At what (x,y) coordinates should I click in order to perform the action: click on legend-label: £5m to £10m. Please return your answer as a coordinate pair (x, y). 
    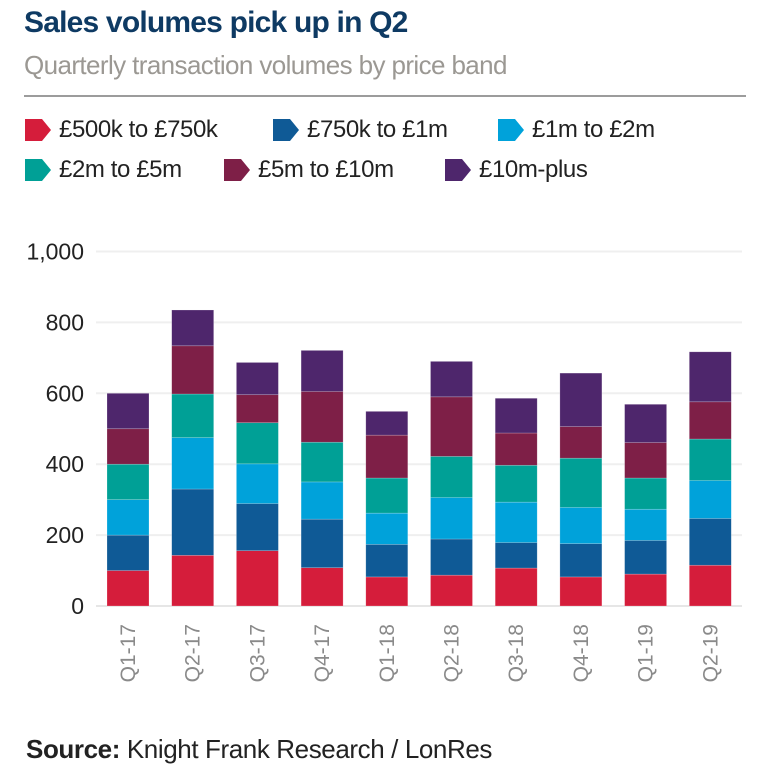
    Looking at the image, I should click on (326, 169).